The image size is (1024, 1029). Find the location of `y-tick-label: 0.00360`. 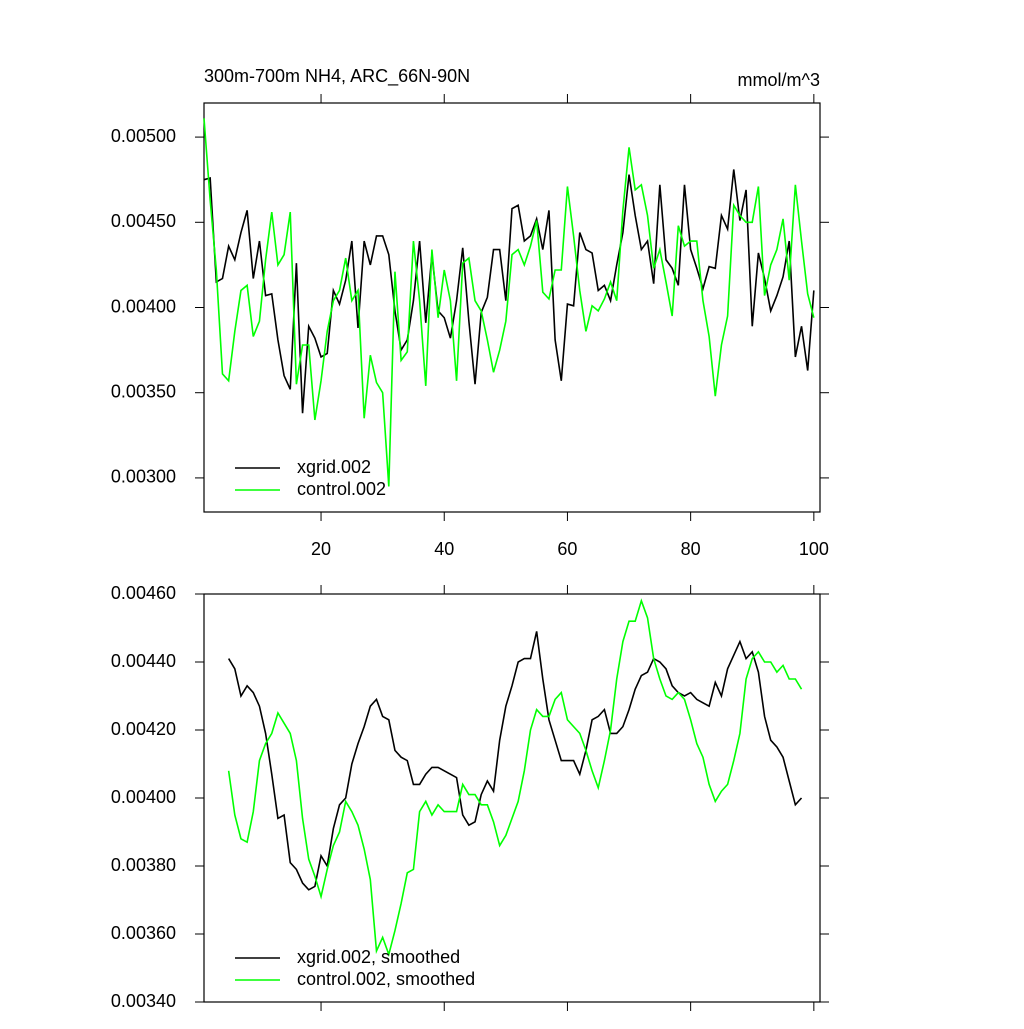

y-tick-label: 0.00360 is located at coordinates (143, 933).